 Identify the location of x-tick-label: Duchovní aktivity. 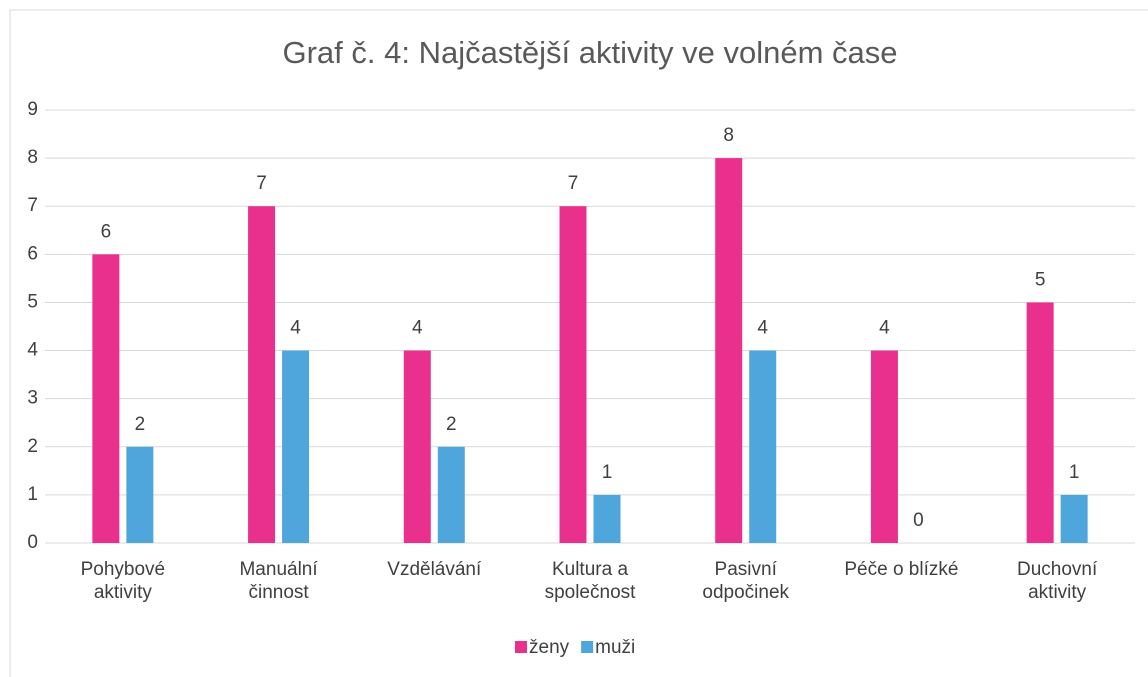
(1057, 581).